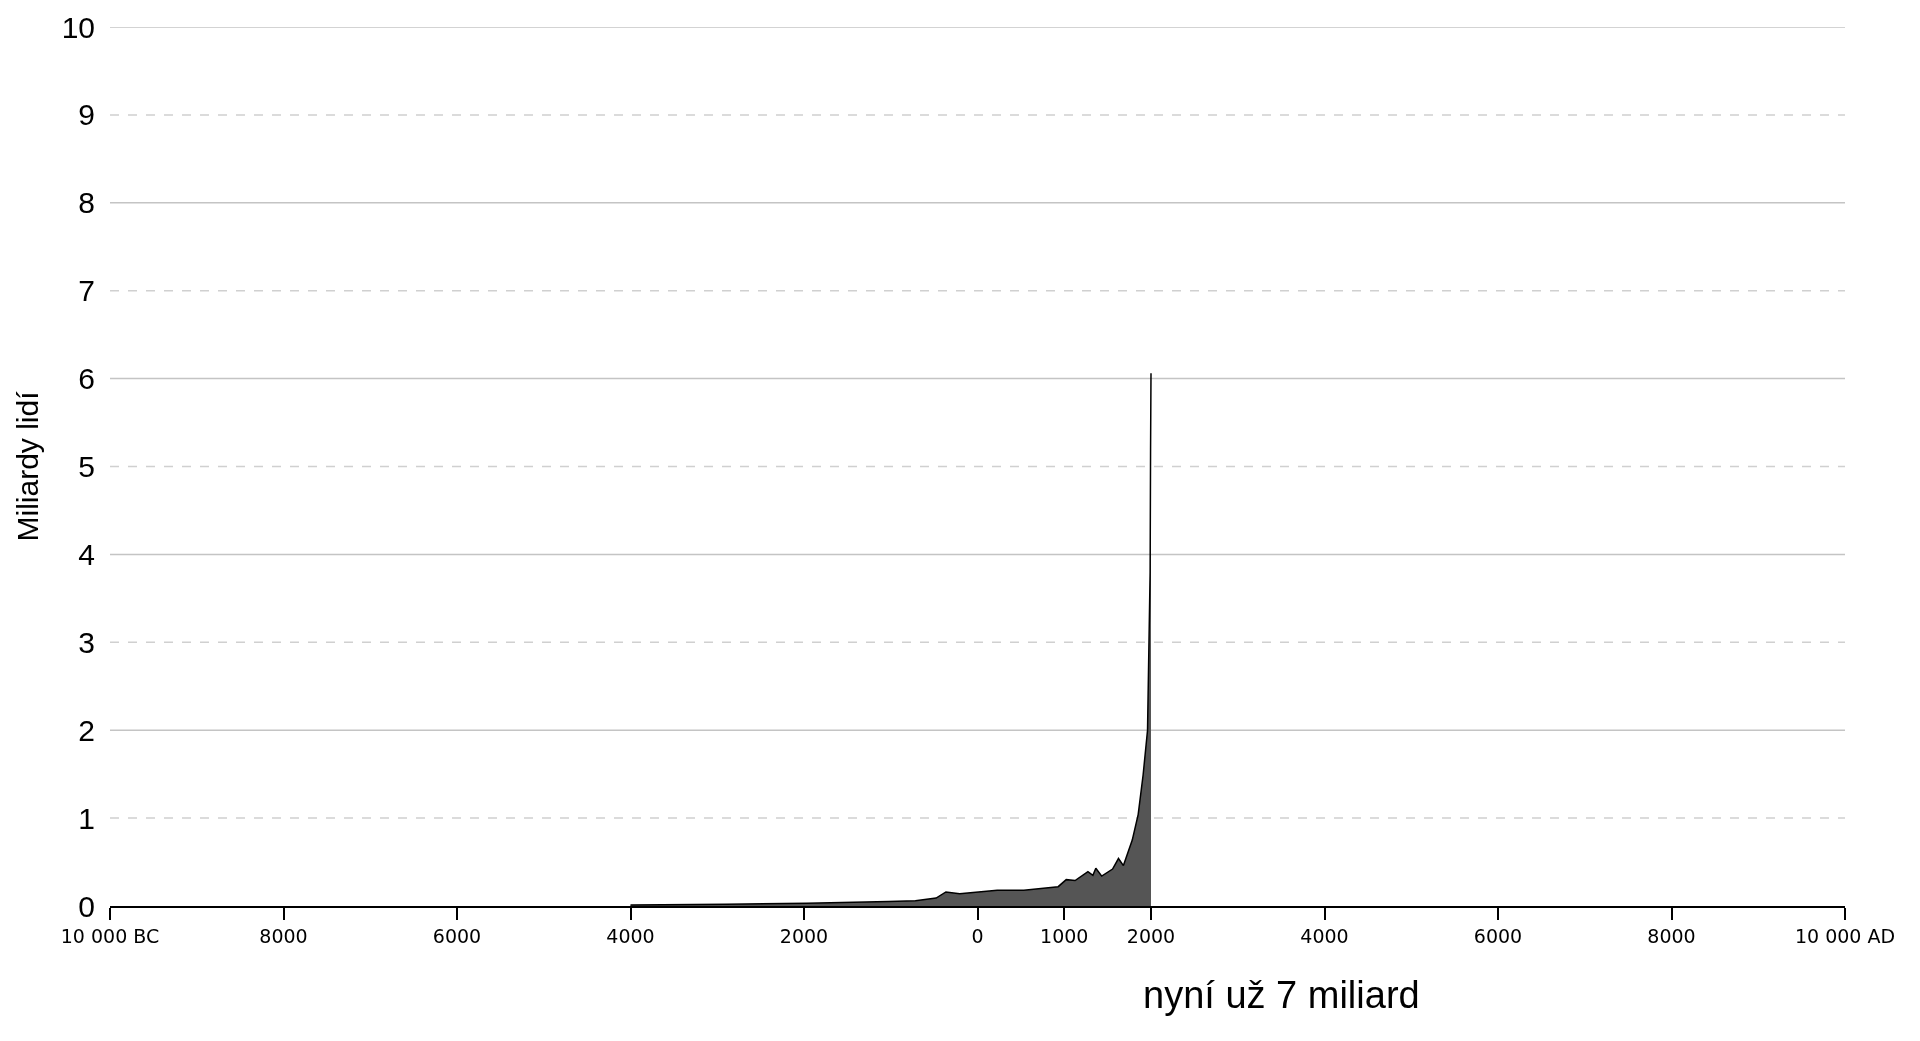 The width and height of the screenshot is (1920, 1041). Describe the element at coordinates (86, 466) in the screenshot. I see `y-tick-label: 5` at that location.